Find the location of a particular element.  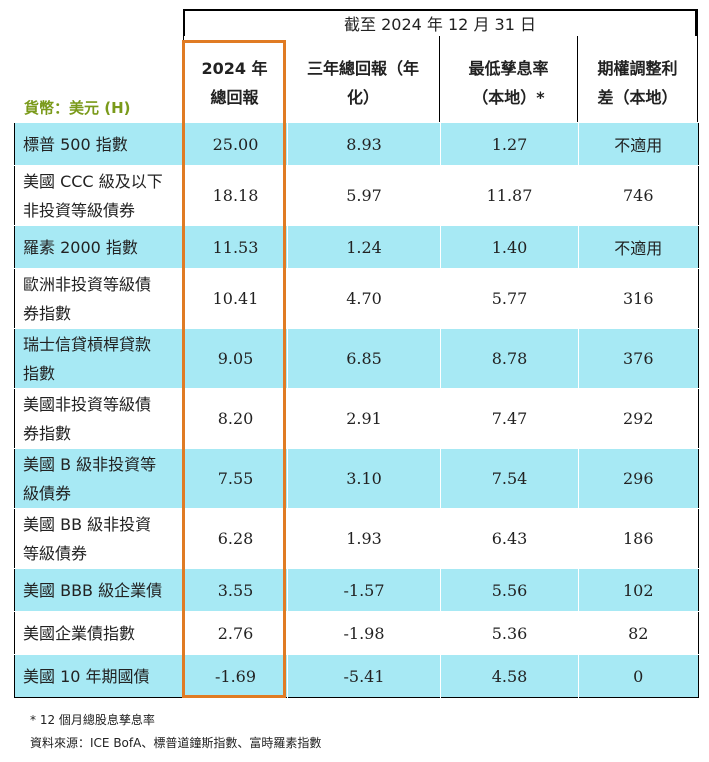

cell-yield-to-worst: 8.78 is located at coordinates (509, 358).